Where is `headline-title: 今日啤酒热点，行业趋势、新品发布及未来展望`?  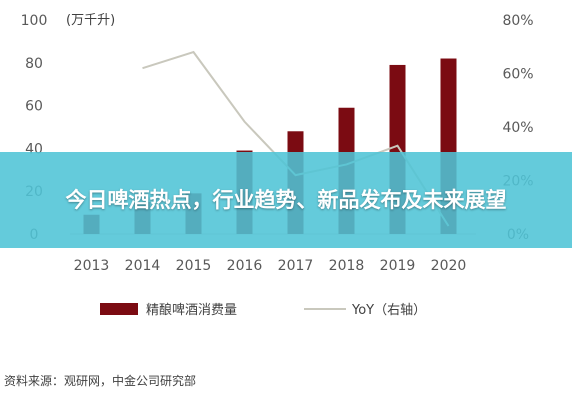
headline-title: 今日啤酒热点，行业趋势、新品发布及未来展望 is located at coordinates (286, 200).